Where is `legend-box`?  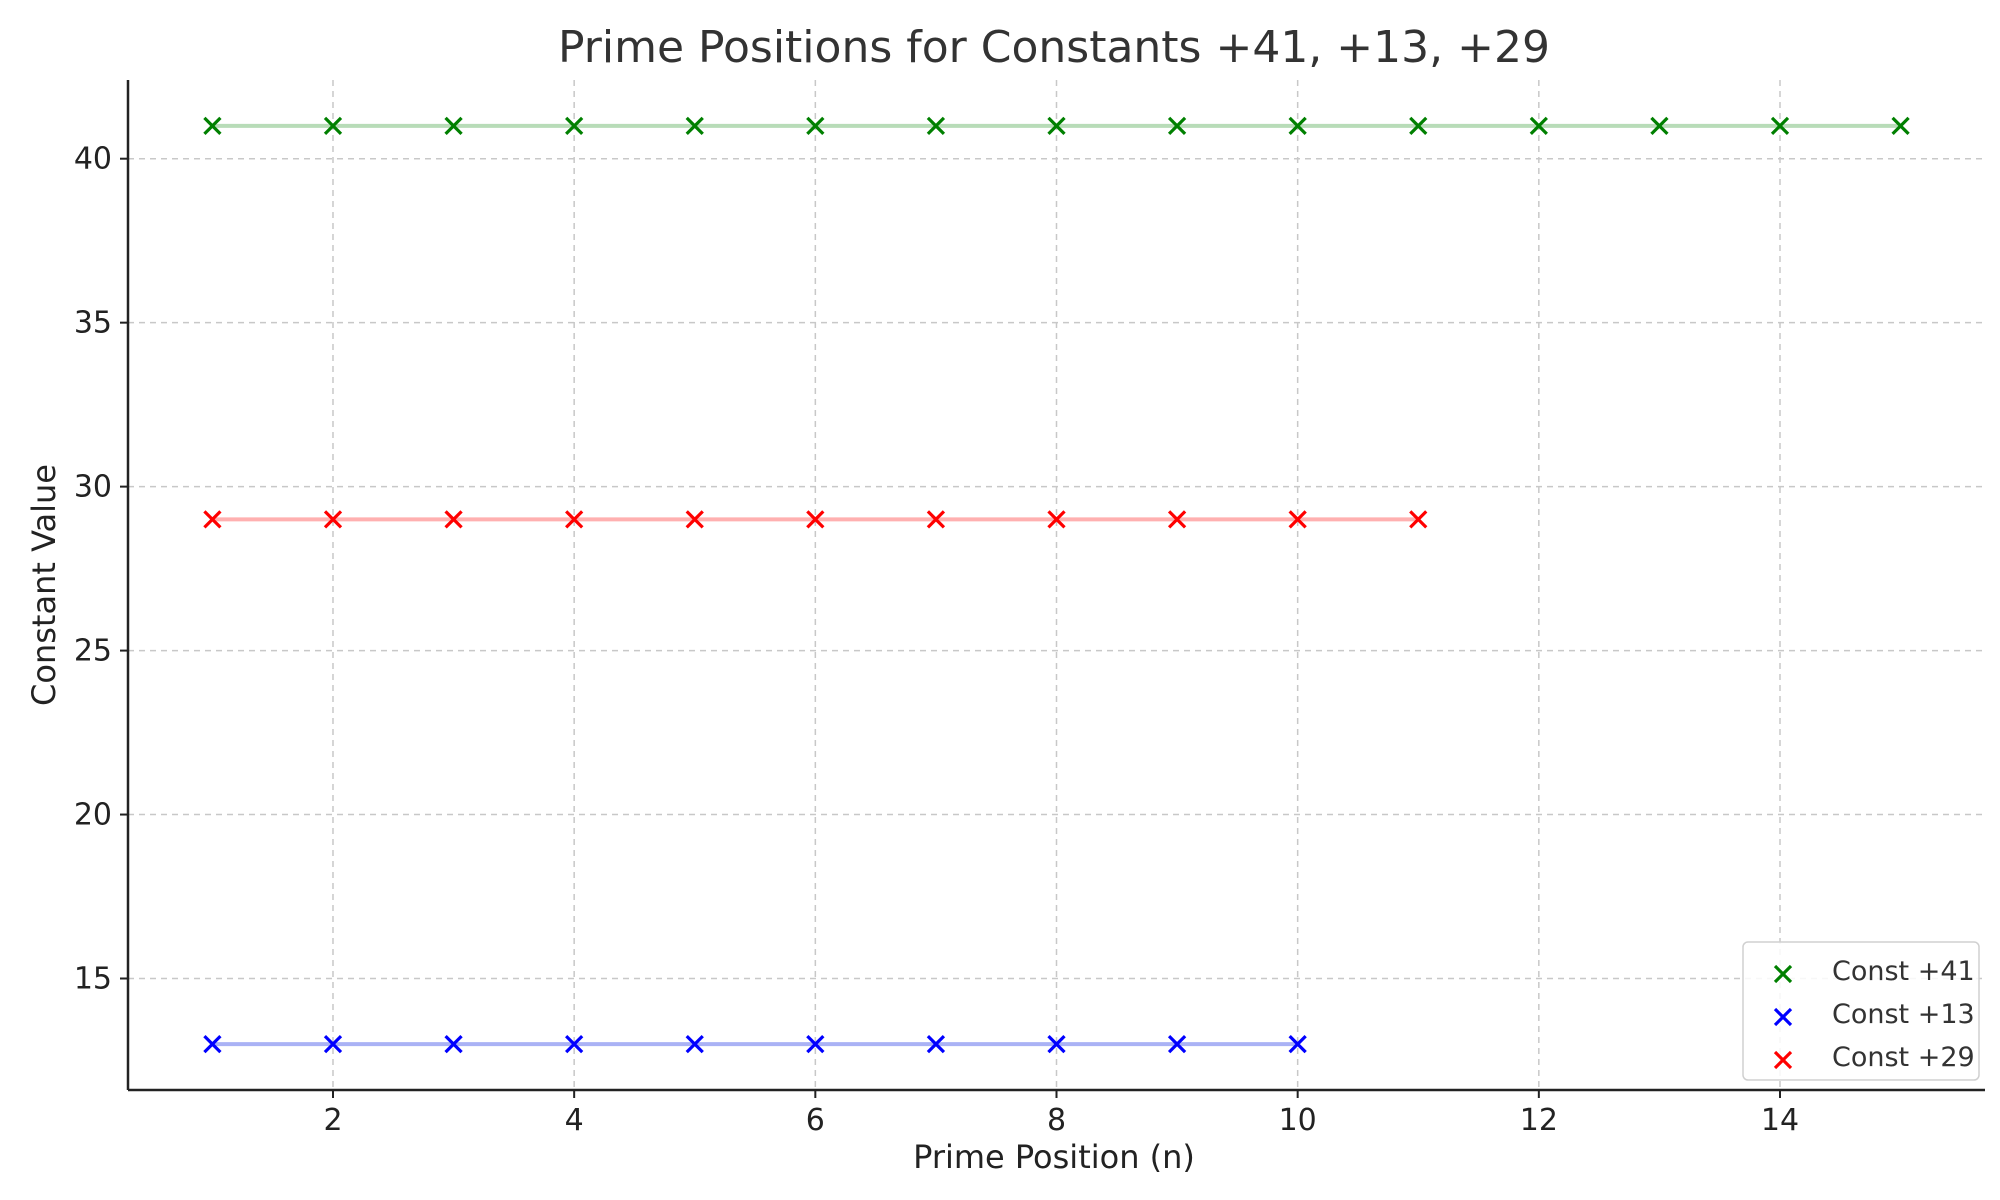 legend-box is located at coordinates (1861, 1011).